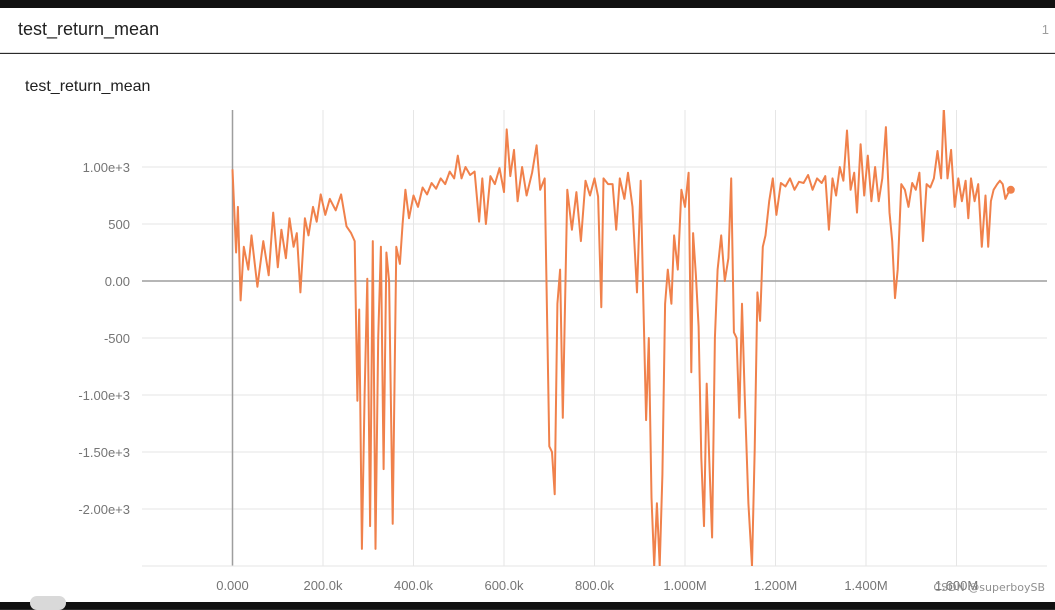 The image size is (1055, 610). What do you see at coordinates (527, 4) in the screenshot?
I see `top-border` at bounding box center [527, 4].